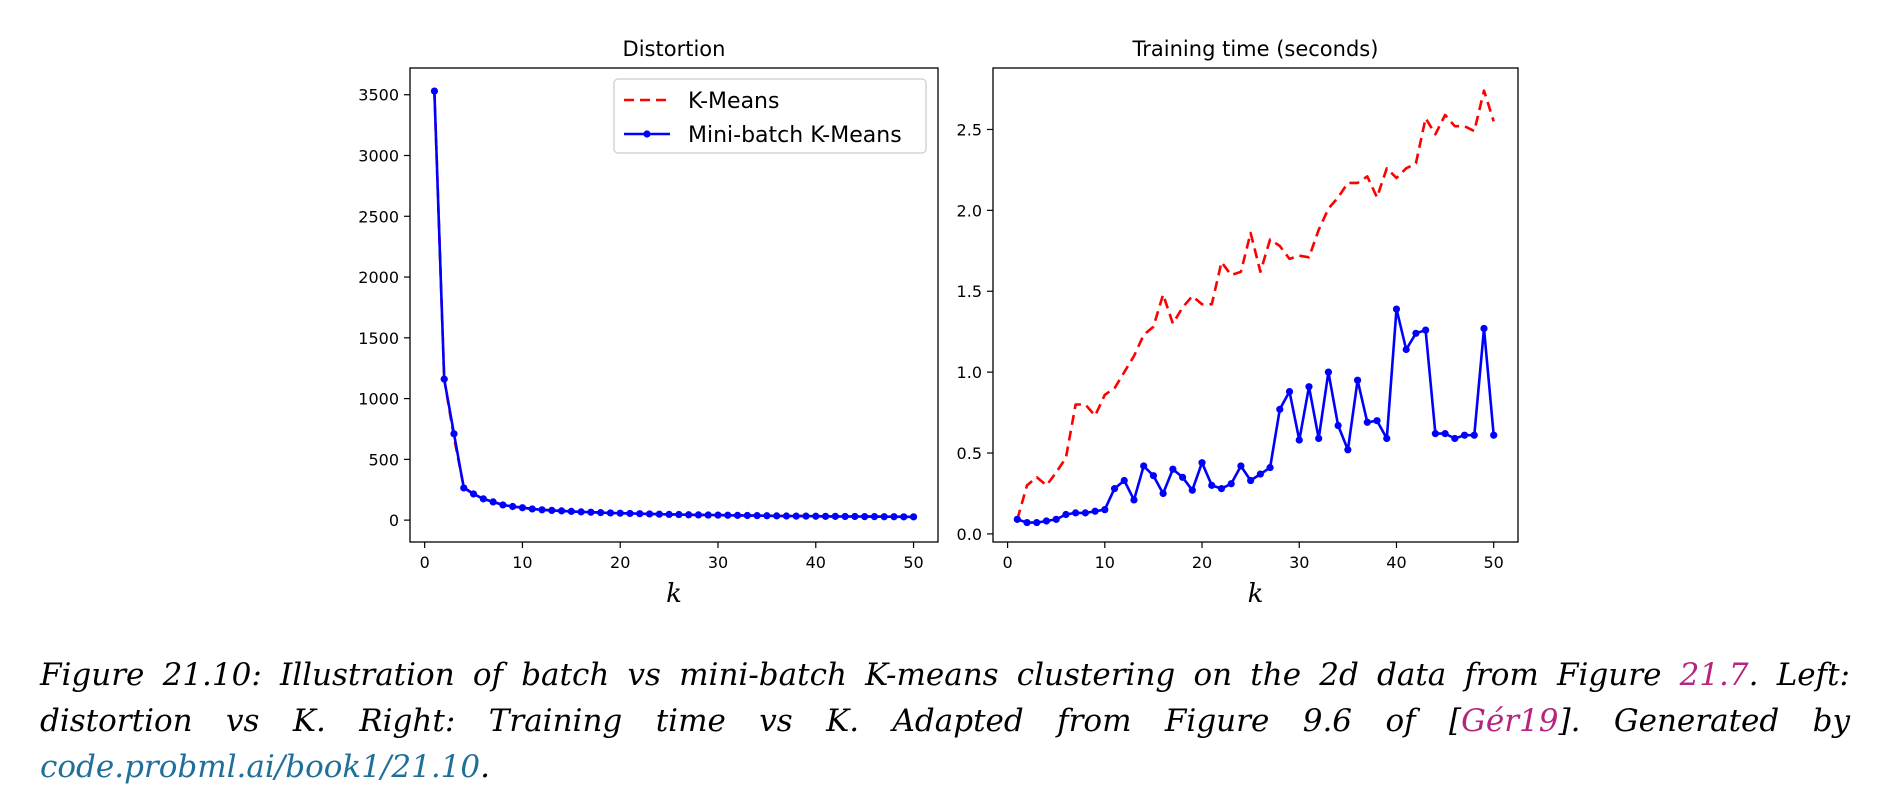  Describe the element at coordinates (647, 134) in the screenshot. I see `legend-marker` at that location.